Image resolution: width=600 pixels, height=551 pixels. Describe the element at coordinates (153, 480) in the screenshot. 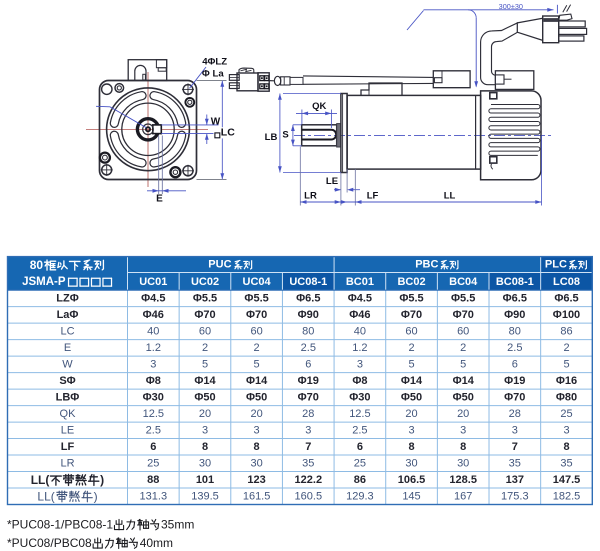

I see `svg-text: 88` at that location.